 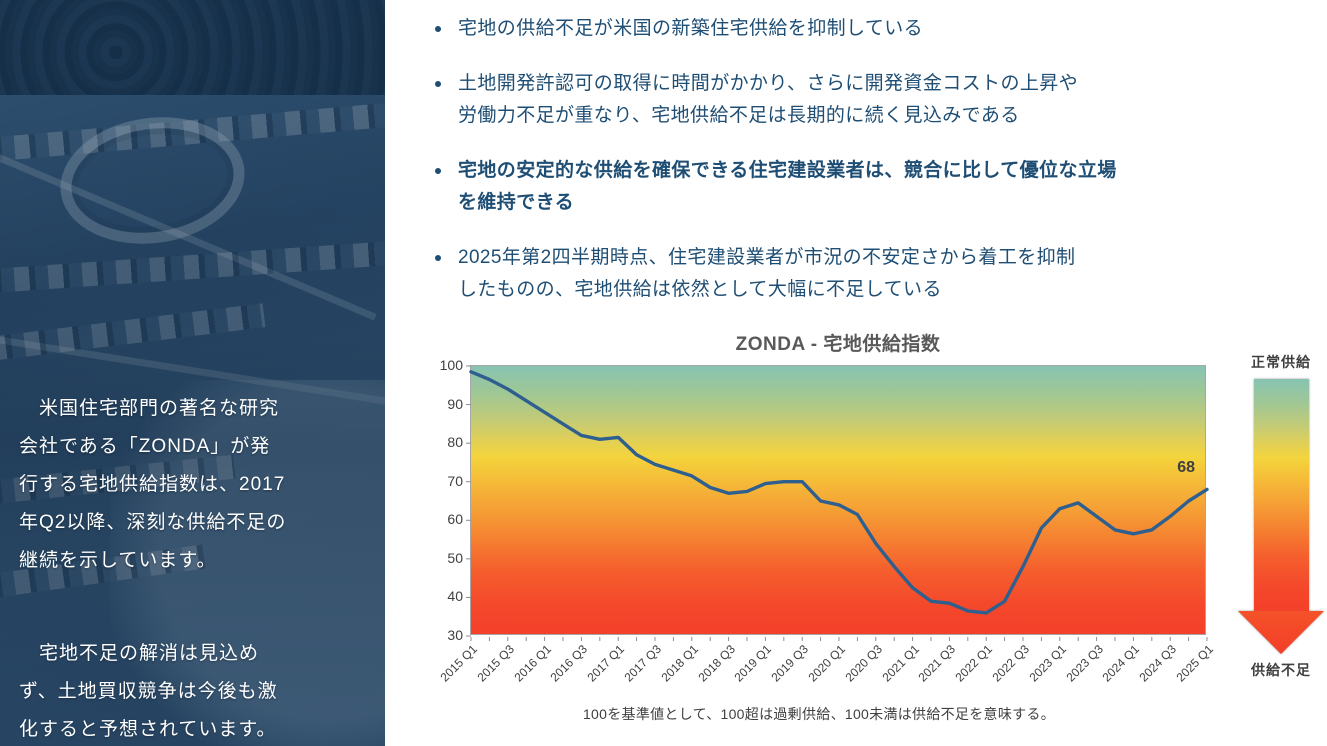 What do you see at coordinates (1121, 663) in the screenshot?
I see `x-axis-label: 2024 Q1` at bounding box center [1121, 663].